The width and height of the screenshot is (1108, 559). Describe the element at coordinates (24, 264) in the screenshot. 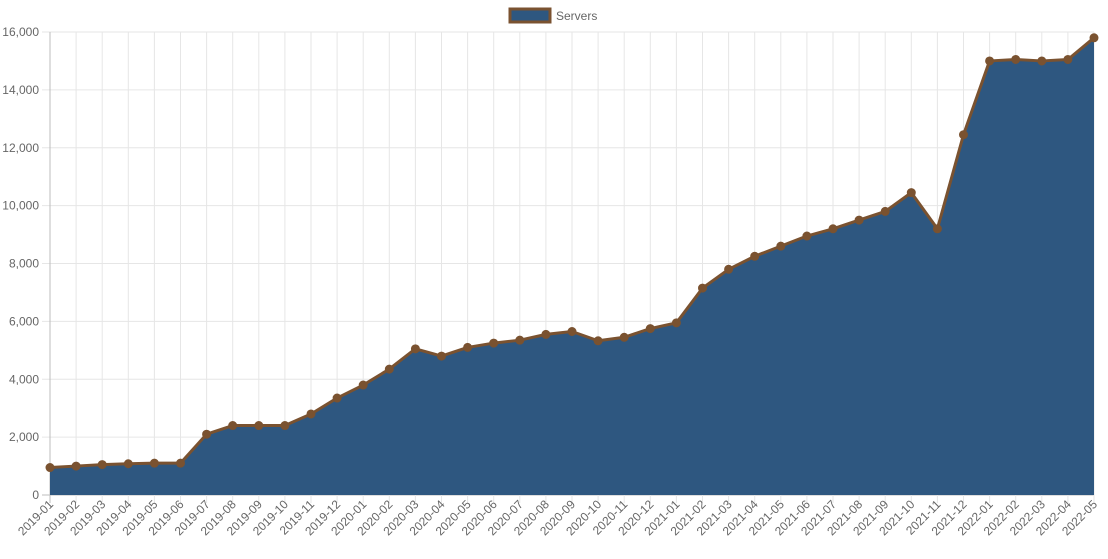

I see `y-tick-label: 8,000` at that location.